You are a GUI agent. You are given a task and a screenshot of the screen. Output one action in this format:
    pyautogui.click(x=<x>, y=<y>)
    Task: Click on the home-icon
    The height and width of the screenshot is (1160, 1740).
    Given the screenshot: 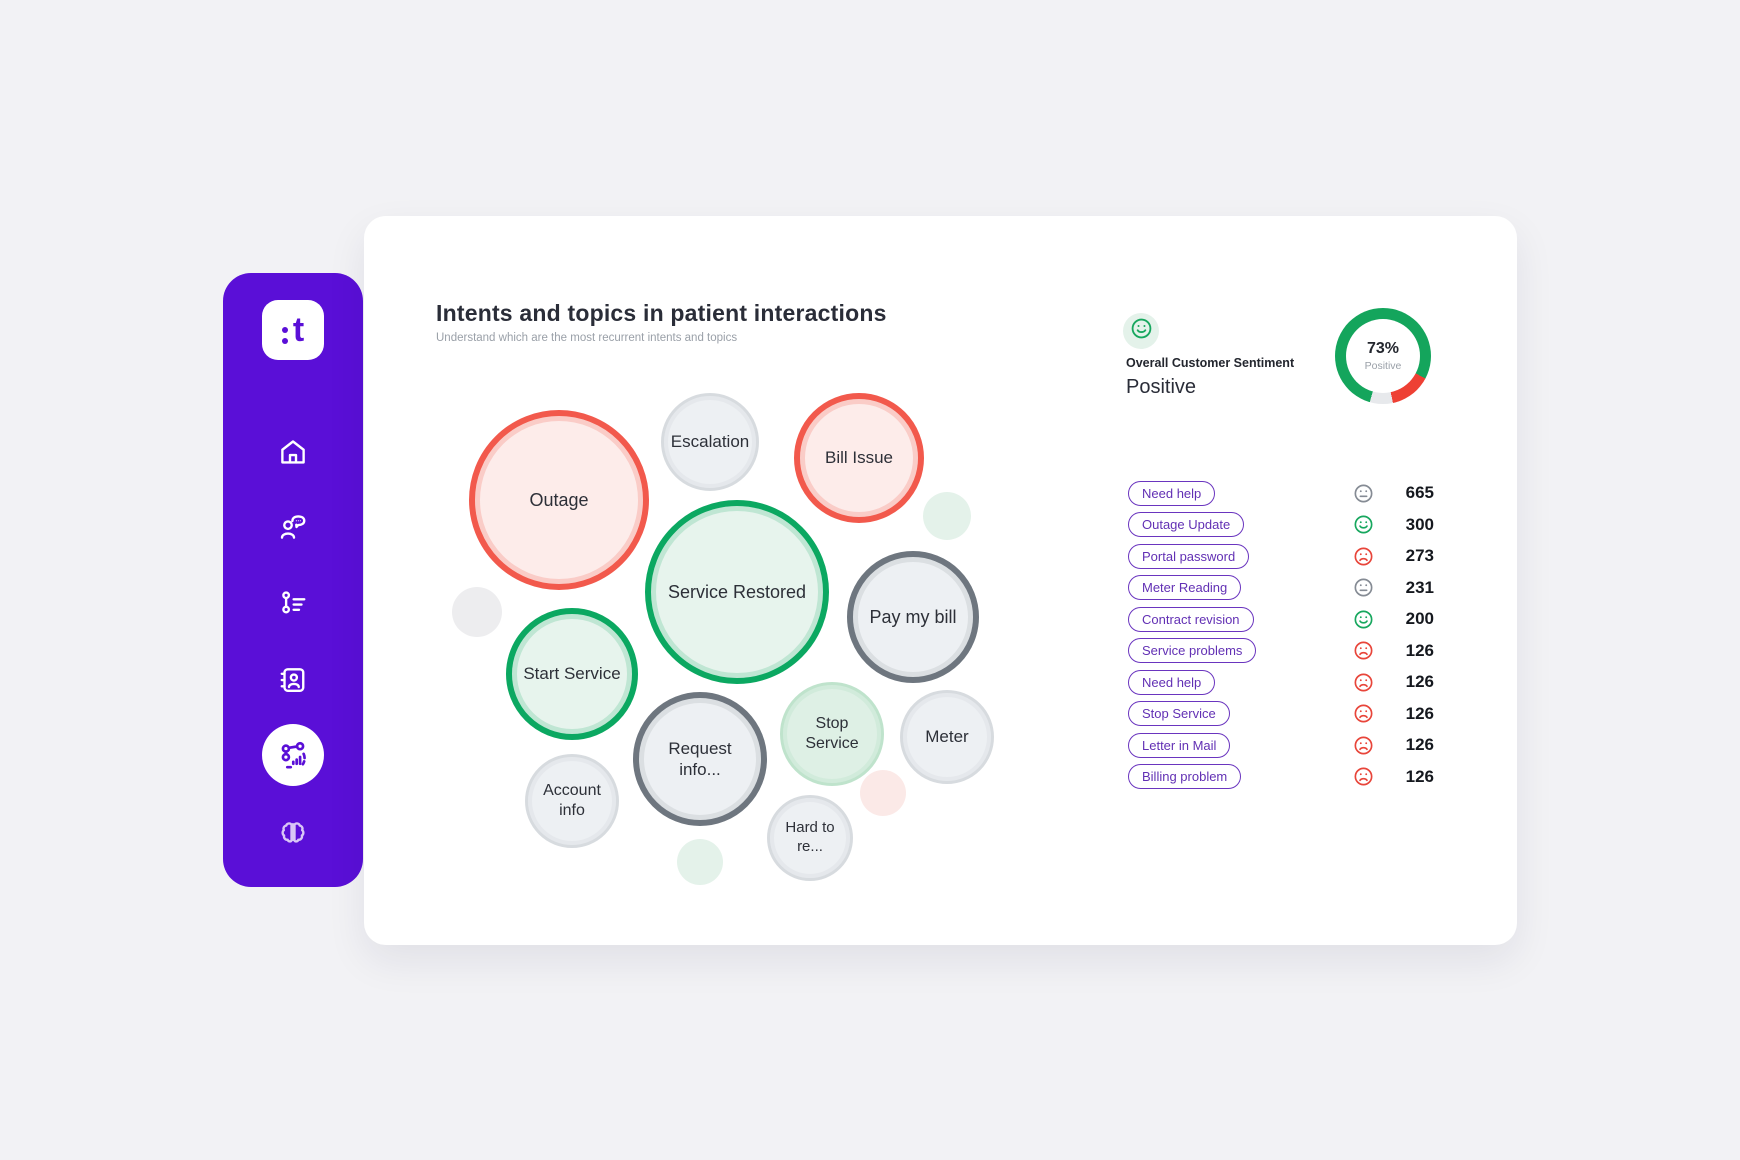 What is the action you would take?
    pyautogui.click(x=293, y=452)
    